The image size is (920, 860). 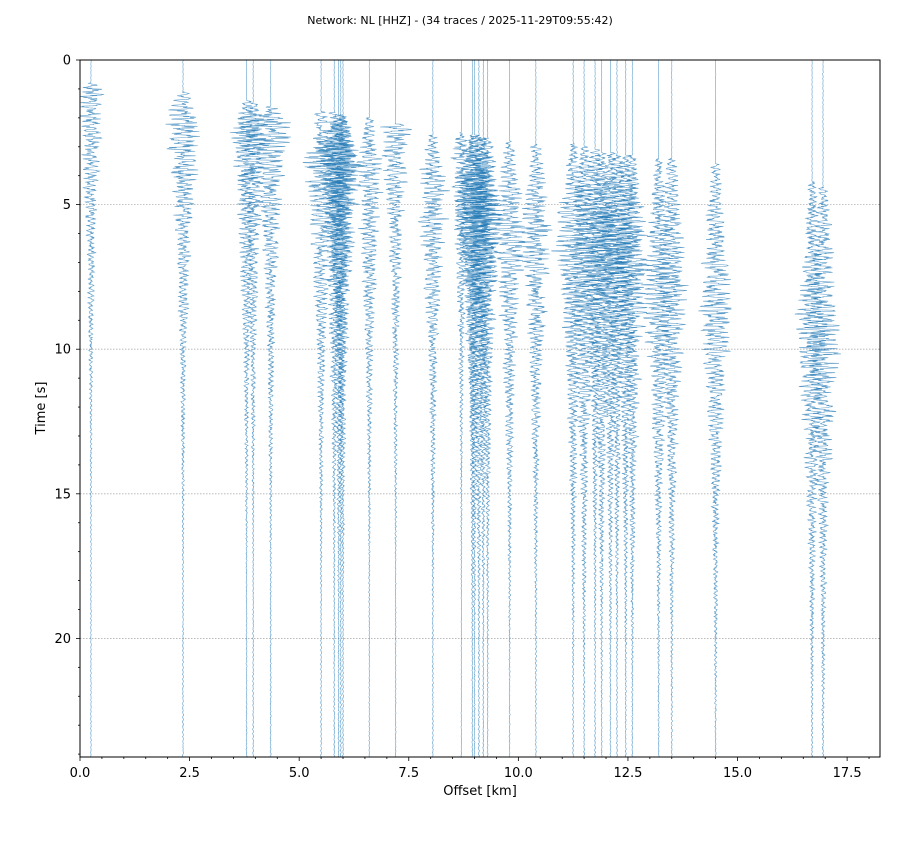 What do you see at coordinates (737, 773) in the screenshot?
I see `x-tick-label: 15.0` at bounding box center [737, 773].